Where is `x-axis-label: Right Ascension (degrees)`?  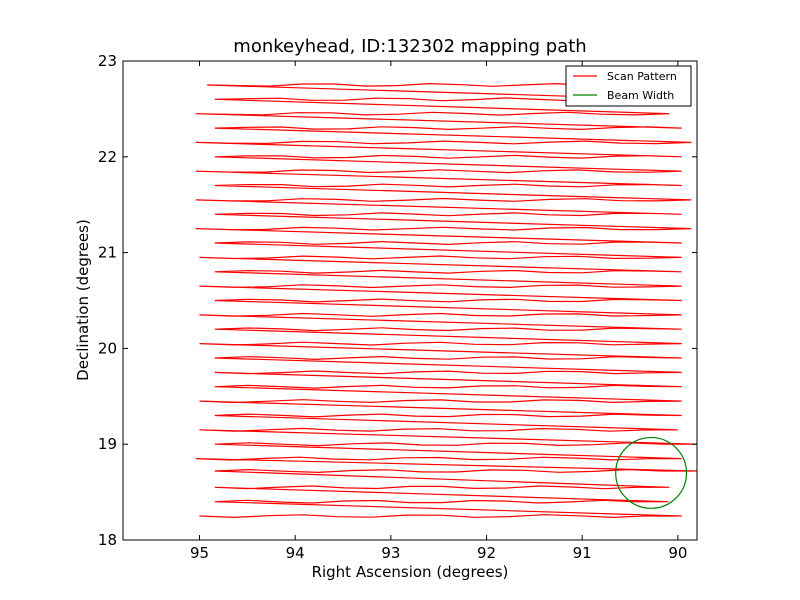 x-axis-label: Right Ascension (degrees) is located at coordinates (410, 572).